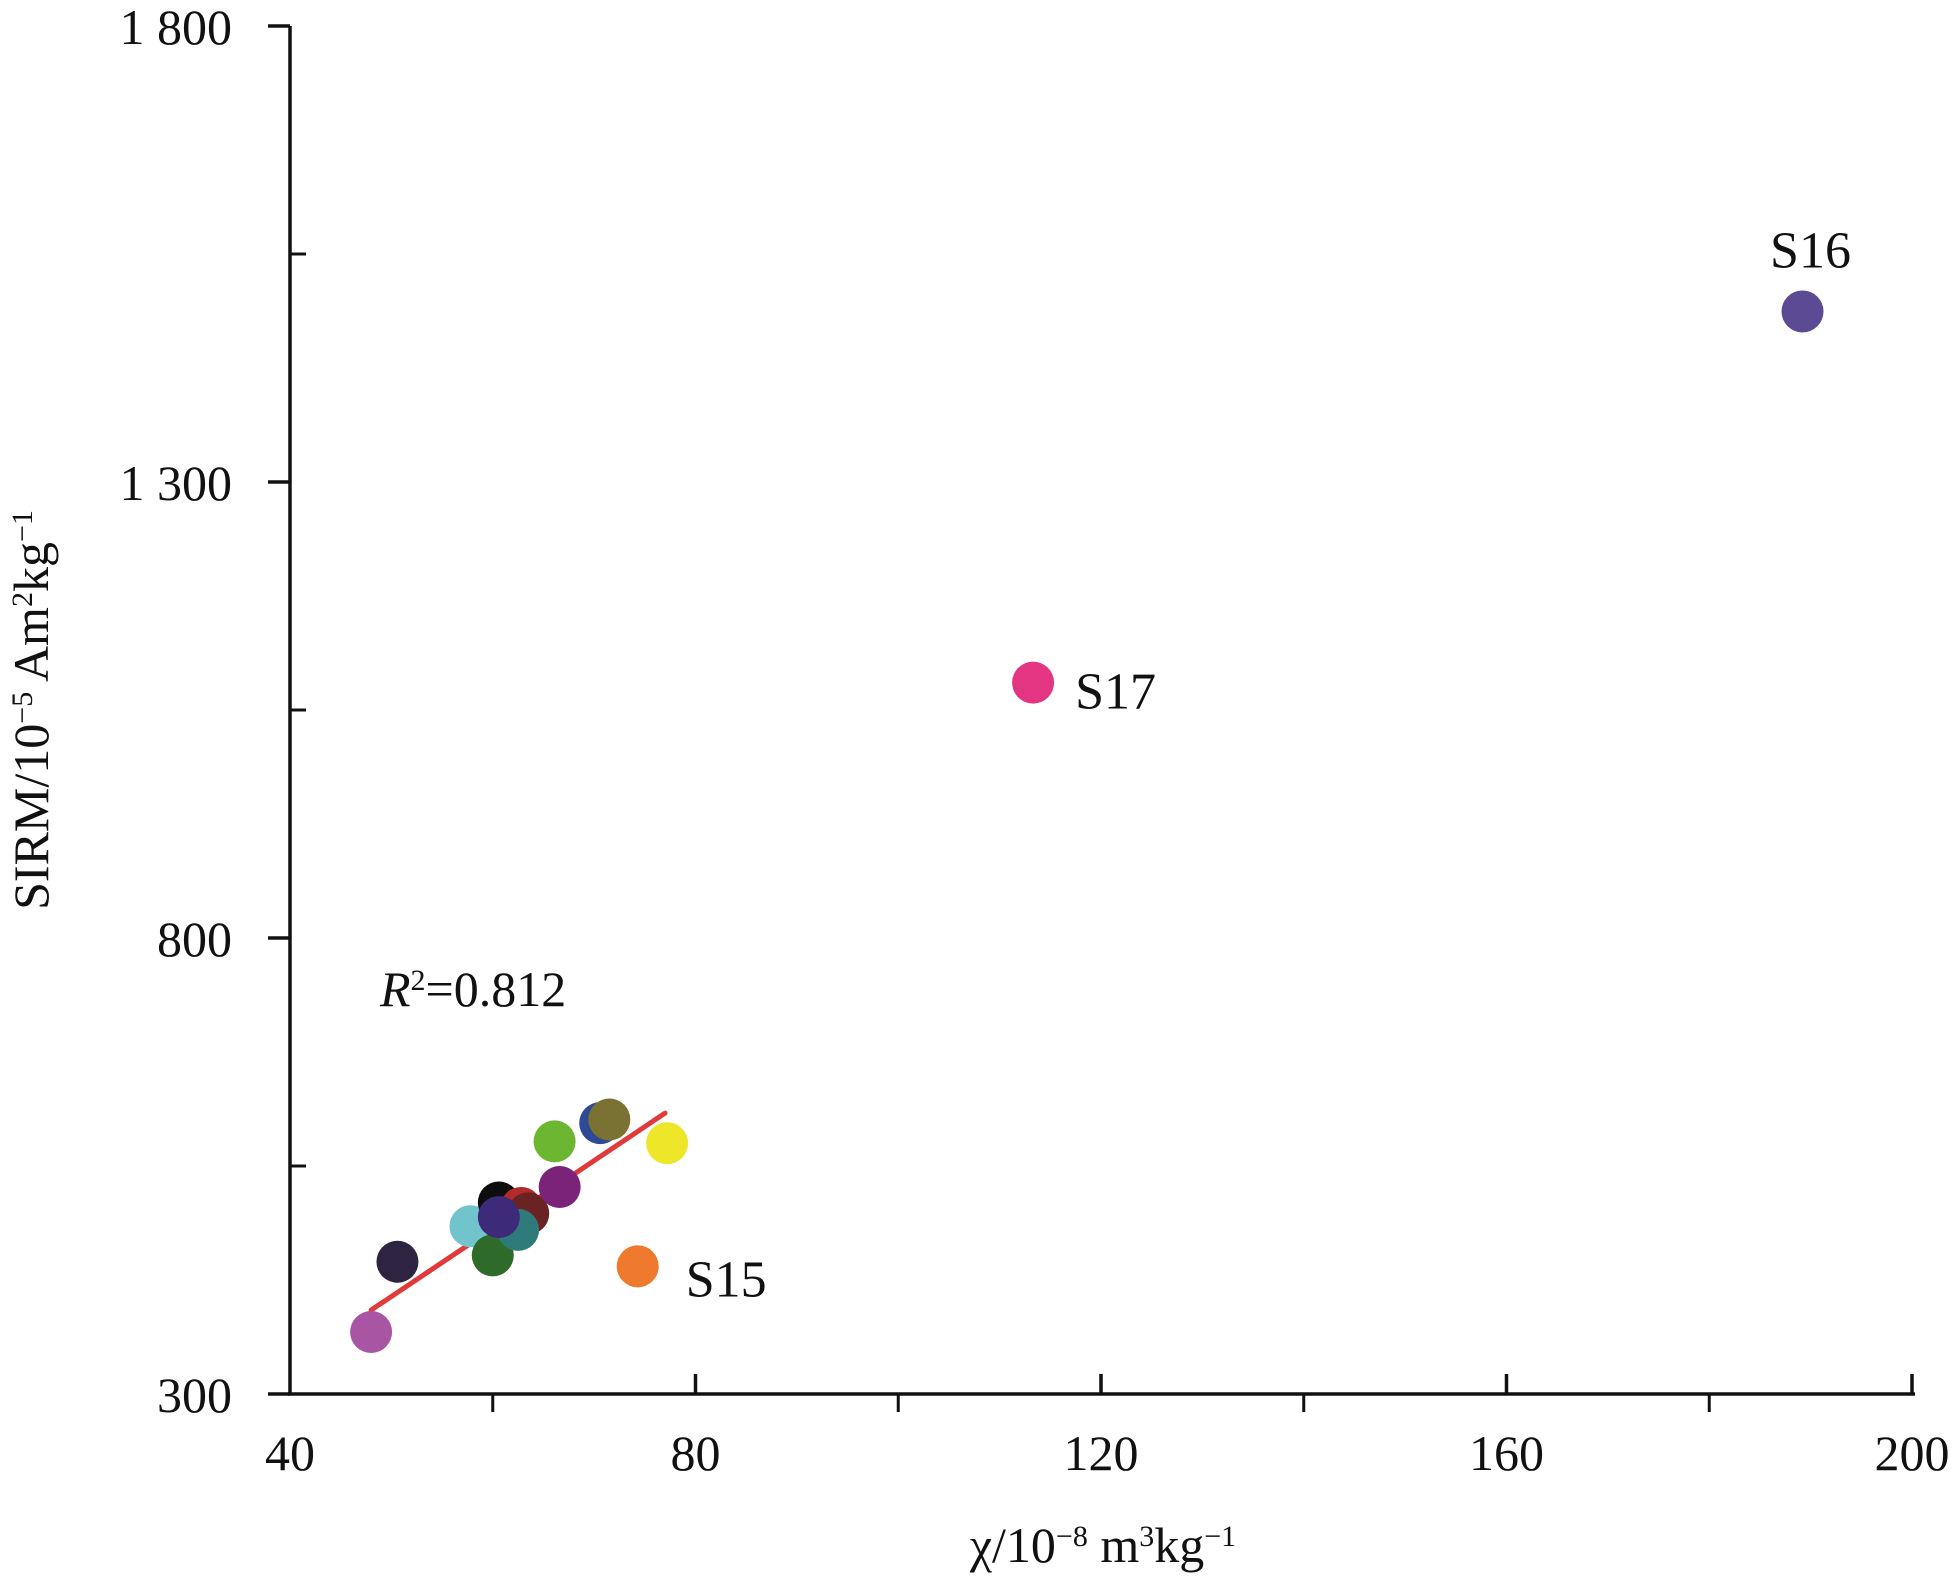 The height and width of the screenshot is (1576, 1957). What do you see at coordinates (1072, 1536) in the screenshot?
I see `x-axis-label-exp1: −8` at bounding box center [1072, 1536].